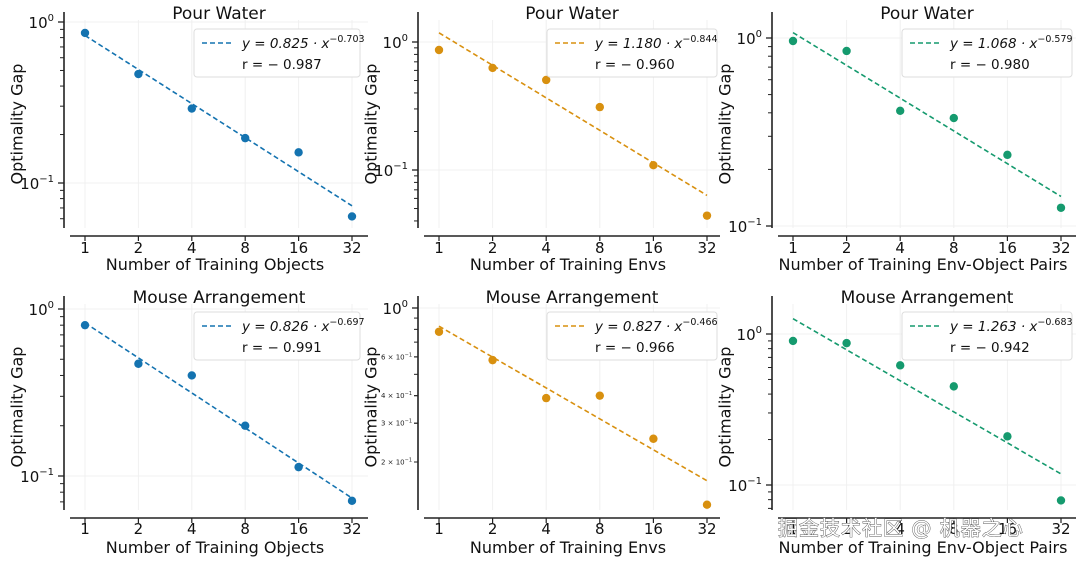 This screenshot has width=1080, height=561. Describe the element at coordinates (568, 264) in the screenshot. I see `x-axis-label: Number of Training Envs` at that location.